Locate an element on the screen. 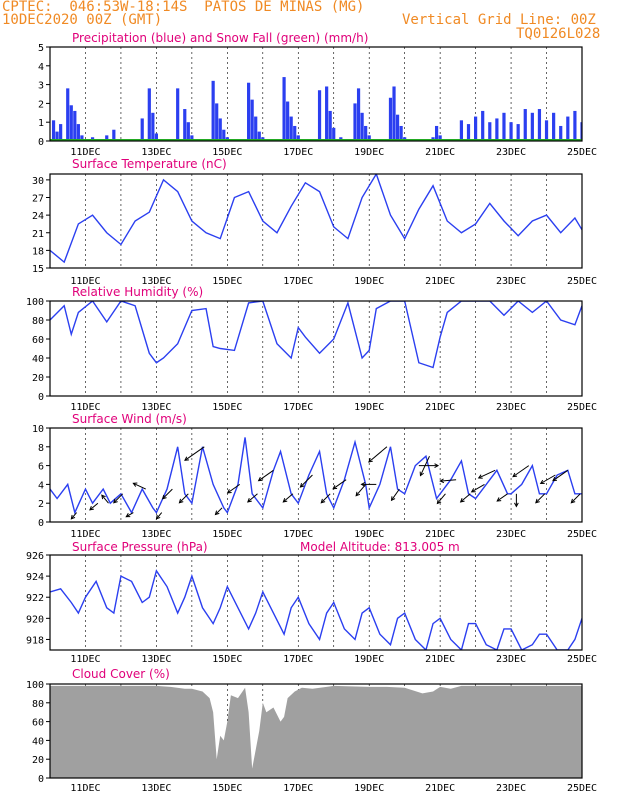  y-tick-label: 6 is located at coordinates (41, 467).